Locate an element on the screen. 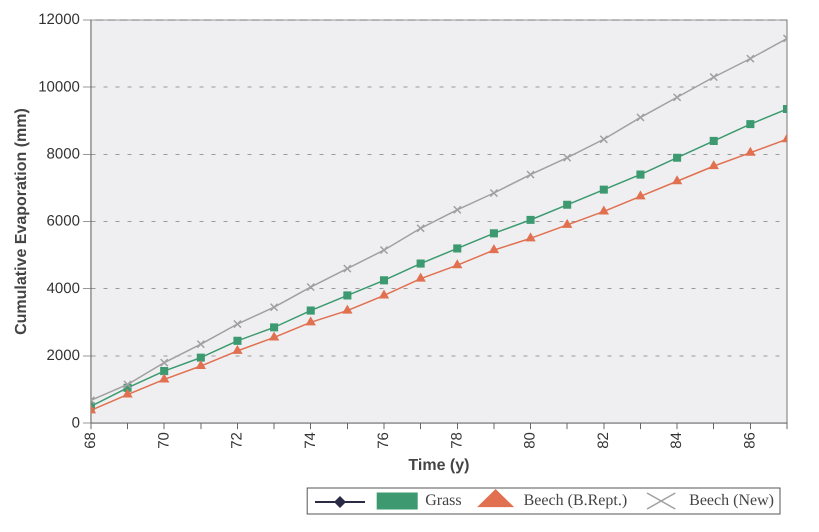  x-axis-title: Time (y) is located at coordinates (439, 465).